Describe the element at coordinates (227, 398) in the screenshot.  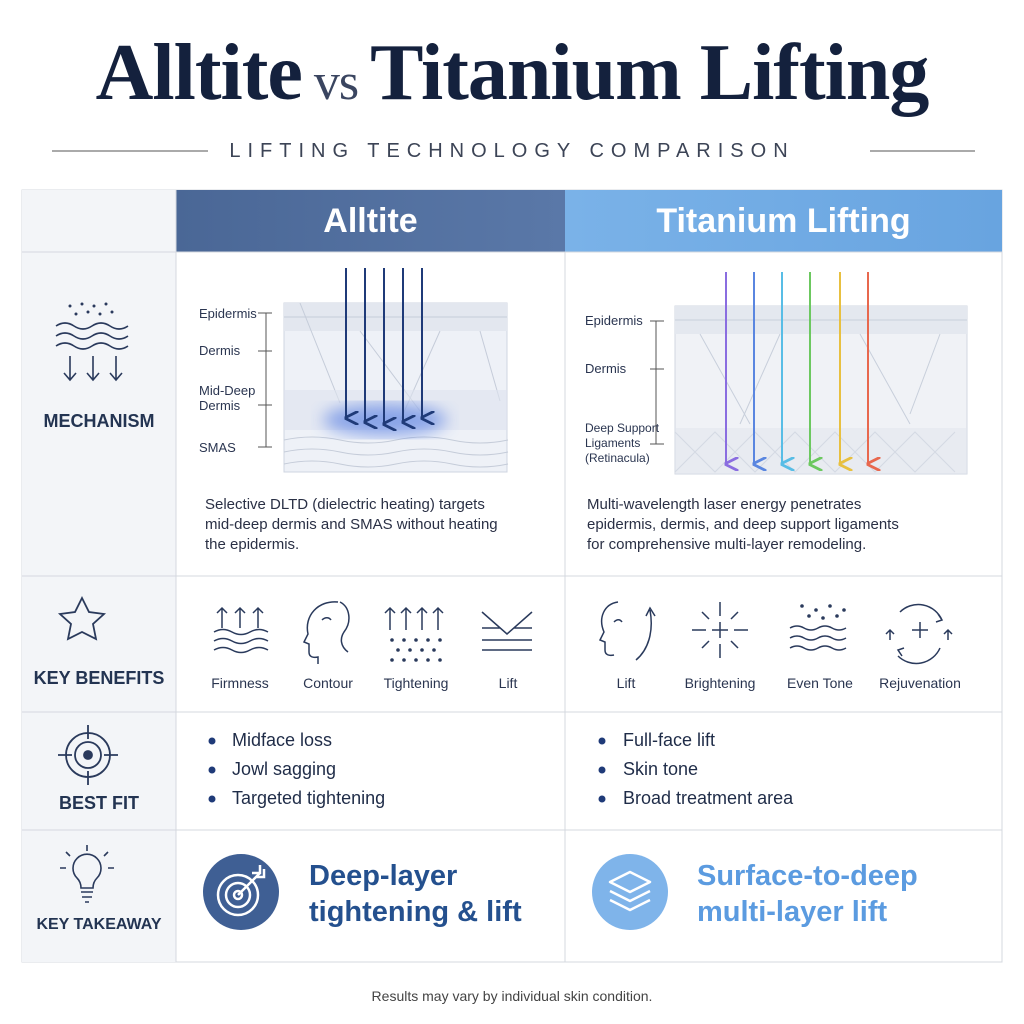
I see `layer-label: Mid-Deep Dermis` at that location.